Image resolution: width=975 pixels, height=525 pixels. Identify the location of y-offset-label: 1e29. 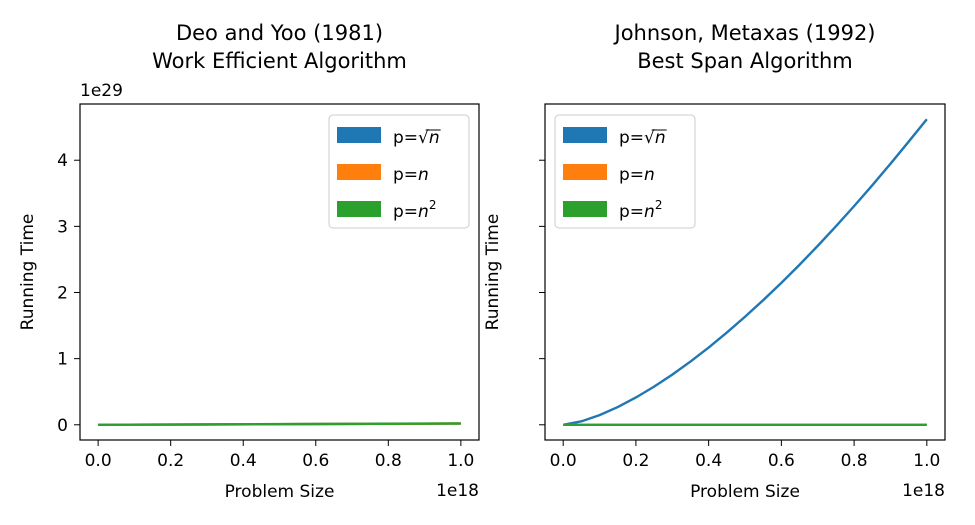
(101, 91).